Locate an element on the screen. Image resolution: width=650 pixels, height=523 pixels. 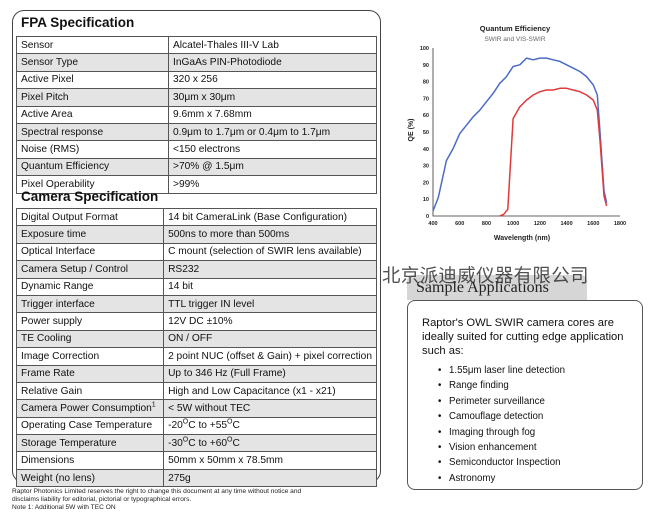
spec-label: Pixel Operability is located at coordinates (92, 184).